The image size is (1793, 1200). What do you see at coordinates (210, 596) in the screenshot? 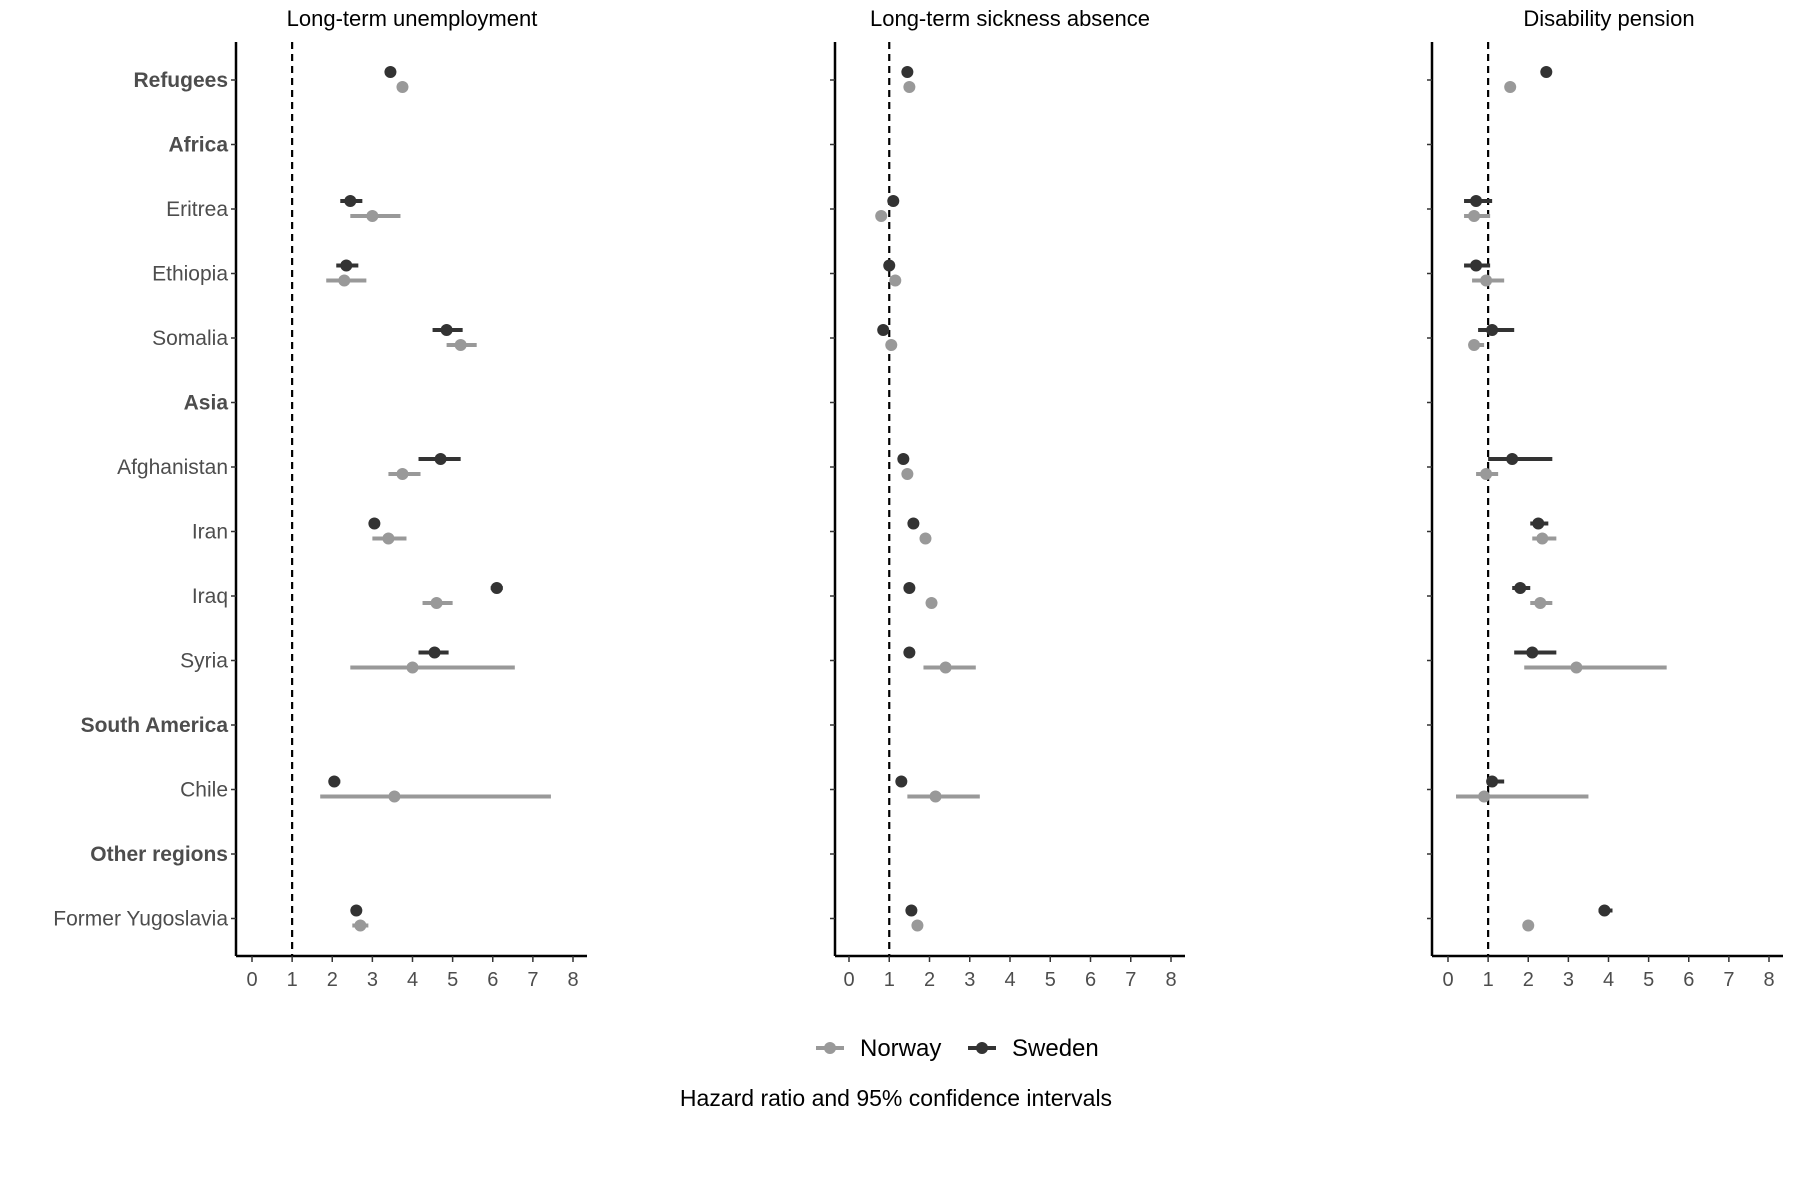
I see `country-label: Iraq` at bounding box center [210, 596].